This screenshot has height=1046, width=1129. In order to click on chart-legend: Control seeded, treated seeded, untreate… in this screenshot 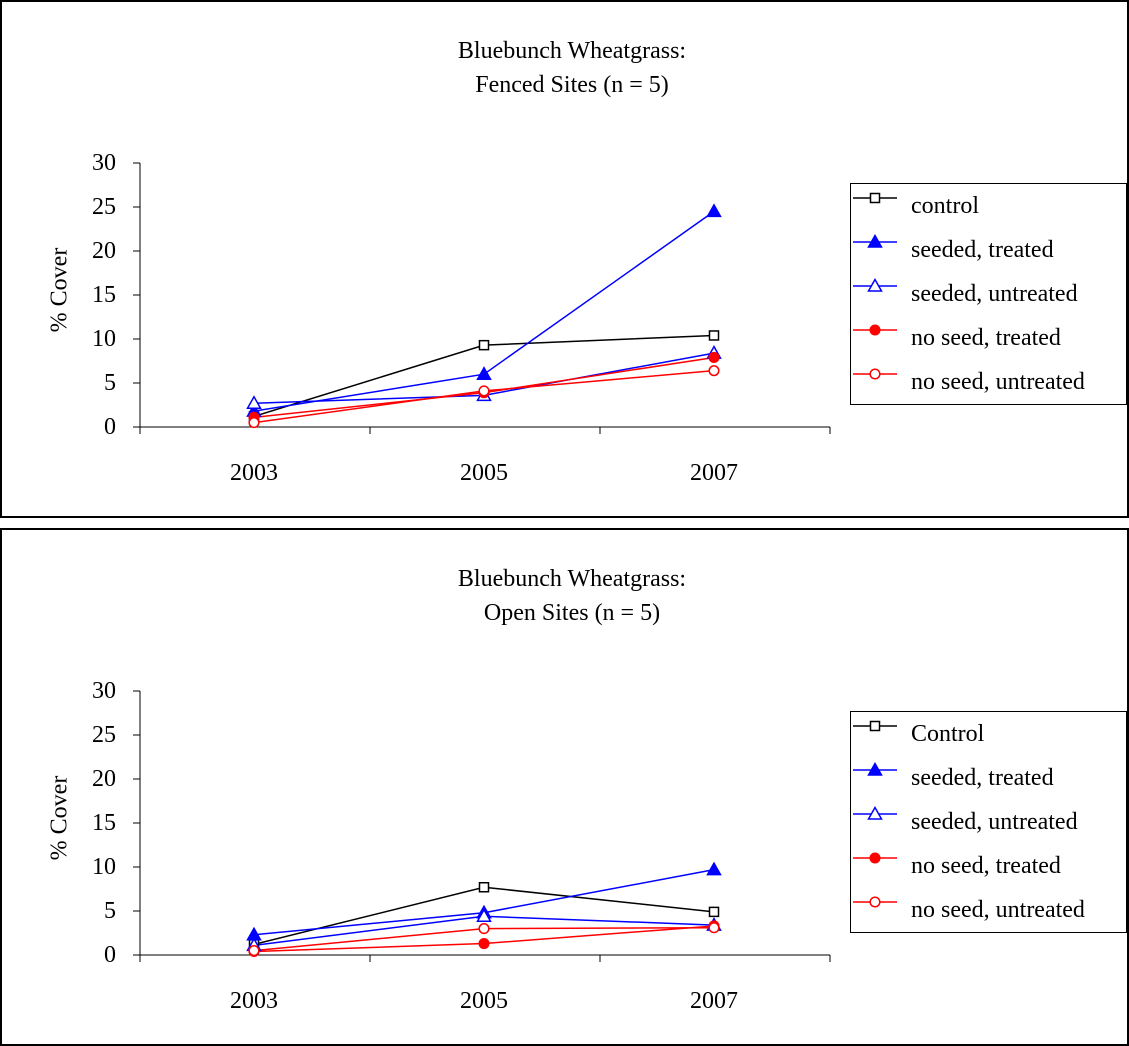, I will do `click(988, 822)`.